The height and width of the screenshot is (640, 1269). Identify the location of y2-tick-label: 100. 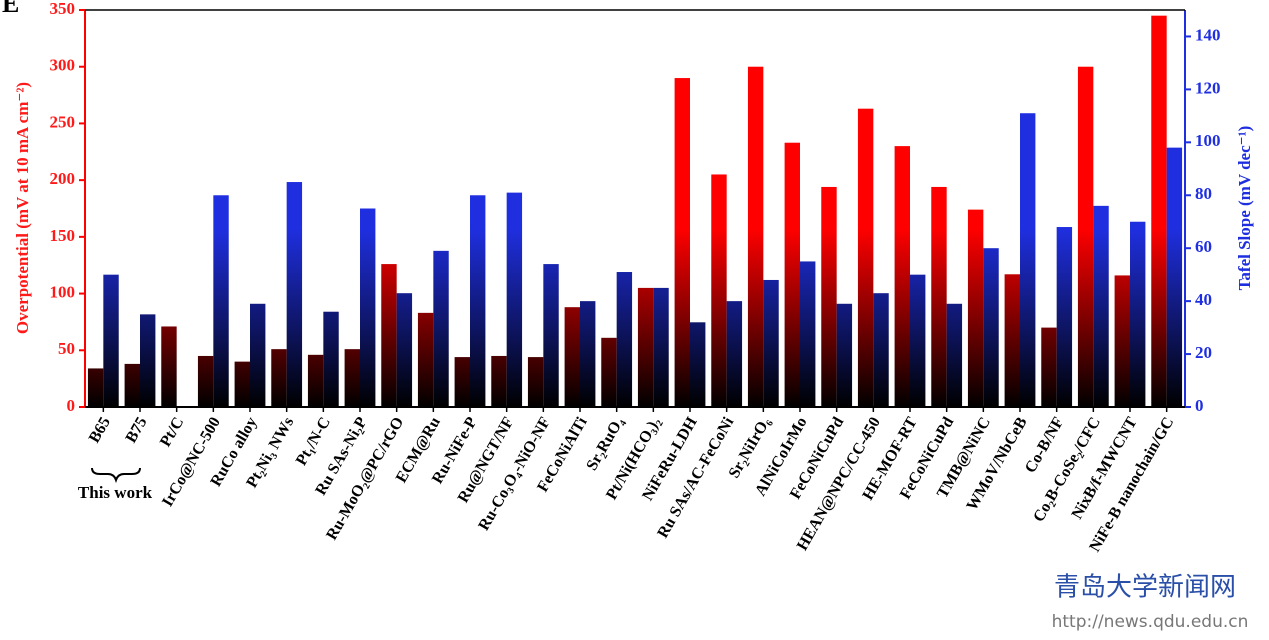
(1208, 140).